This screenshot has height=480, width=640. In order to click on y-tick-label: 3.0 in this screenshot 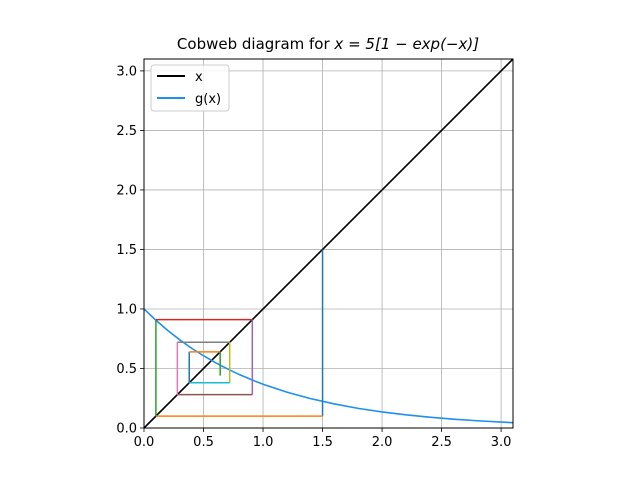, I will do `click(126, 71)`.